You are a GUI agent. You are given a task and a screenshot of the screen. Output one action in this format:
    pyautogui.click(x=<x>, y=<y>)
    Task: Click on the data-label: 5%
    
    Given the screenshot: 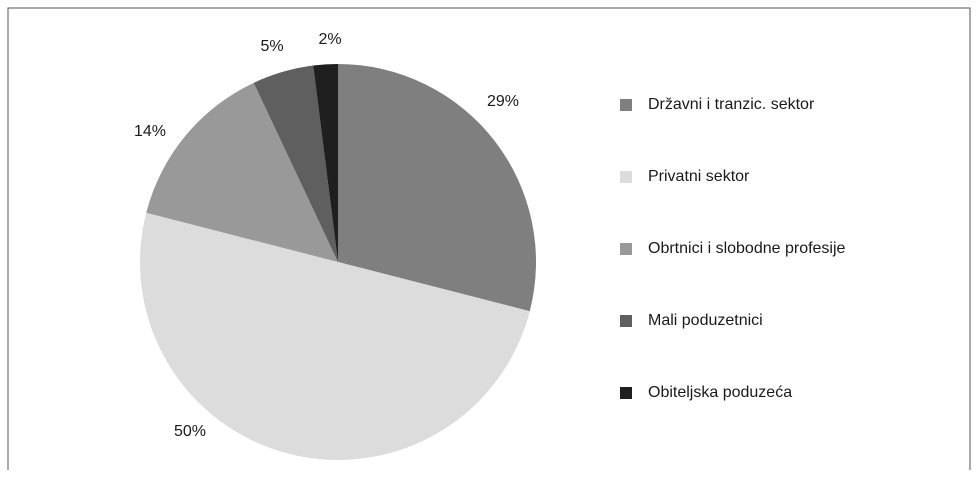 What is the action you would take?
    pyautogui.click(x=271, y=46)
    